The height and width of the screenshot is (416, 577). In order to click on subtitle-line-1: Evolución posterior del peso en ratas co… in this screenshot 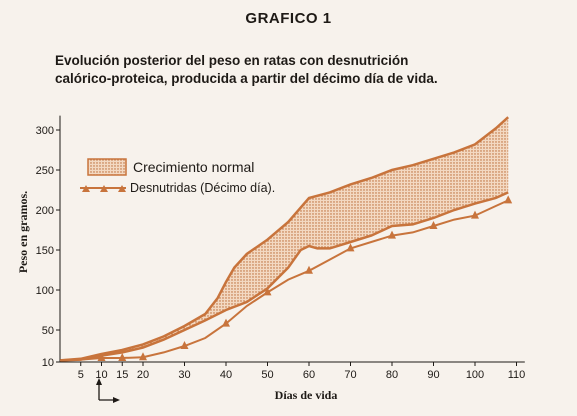, I will do `click(232, 60)`.